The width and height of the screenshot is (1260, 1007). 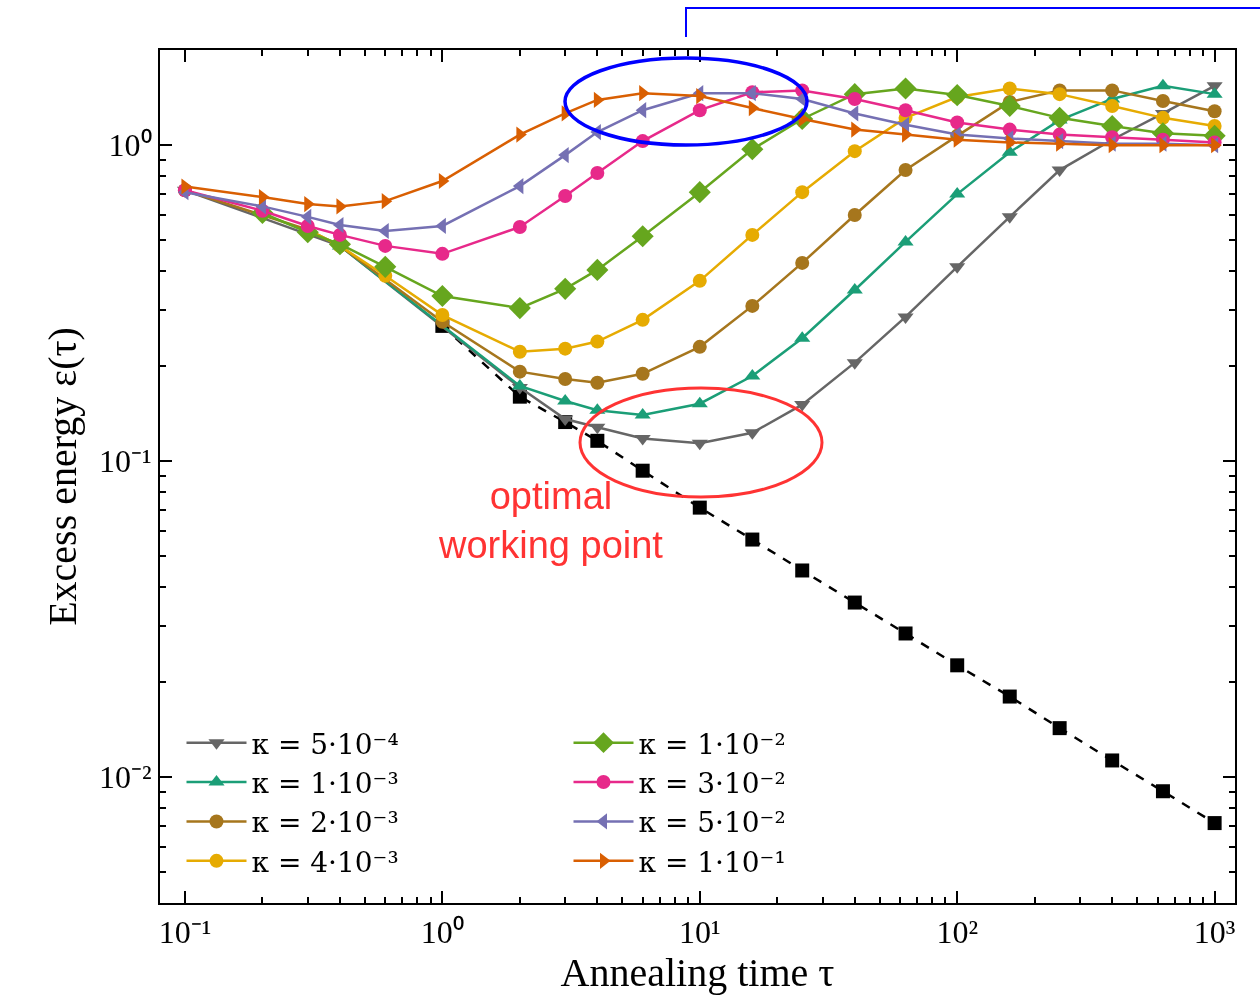 I want to click on x-axis-title: Annealing time τ, so click(x=697, y=973).